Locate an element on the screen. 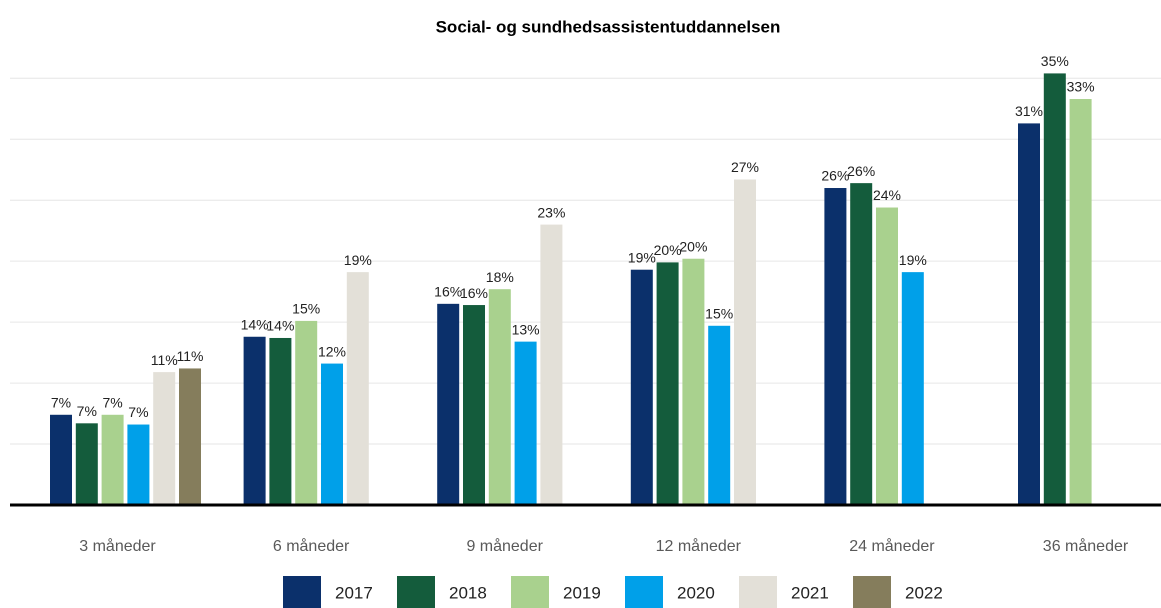 This screenshot has height=608, width=1161. legend-label: 2017 is located at coordinates (354, 592).